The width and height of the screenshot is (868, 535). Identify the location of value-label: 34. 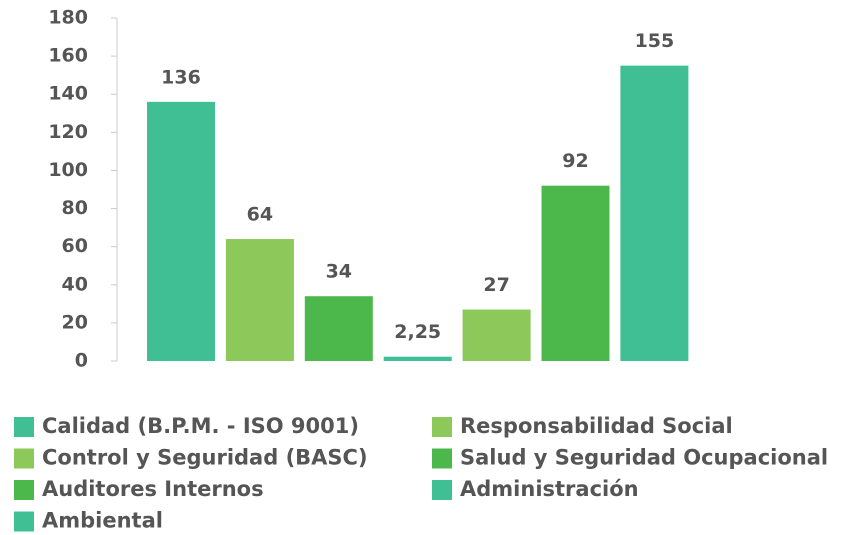
(339, 272).